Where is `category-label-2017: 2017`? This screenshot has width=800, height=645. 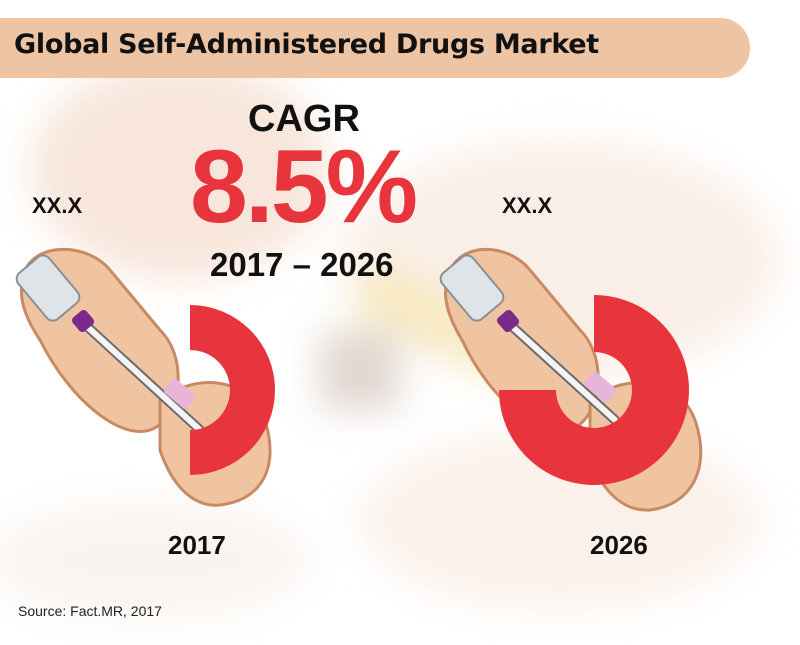 category-label-2017: 2017 is located at coordinates (197, 545).